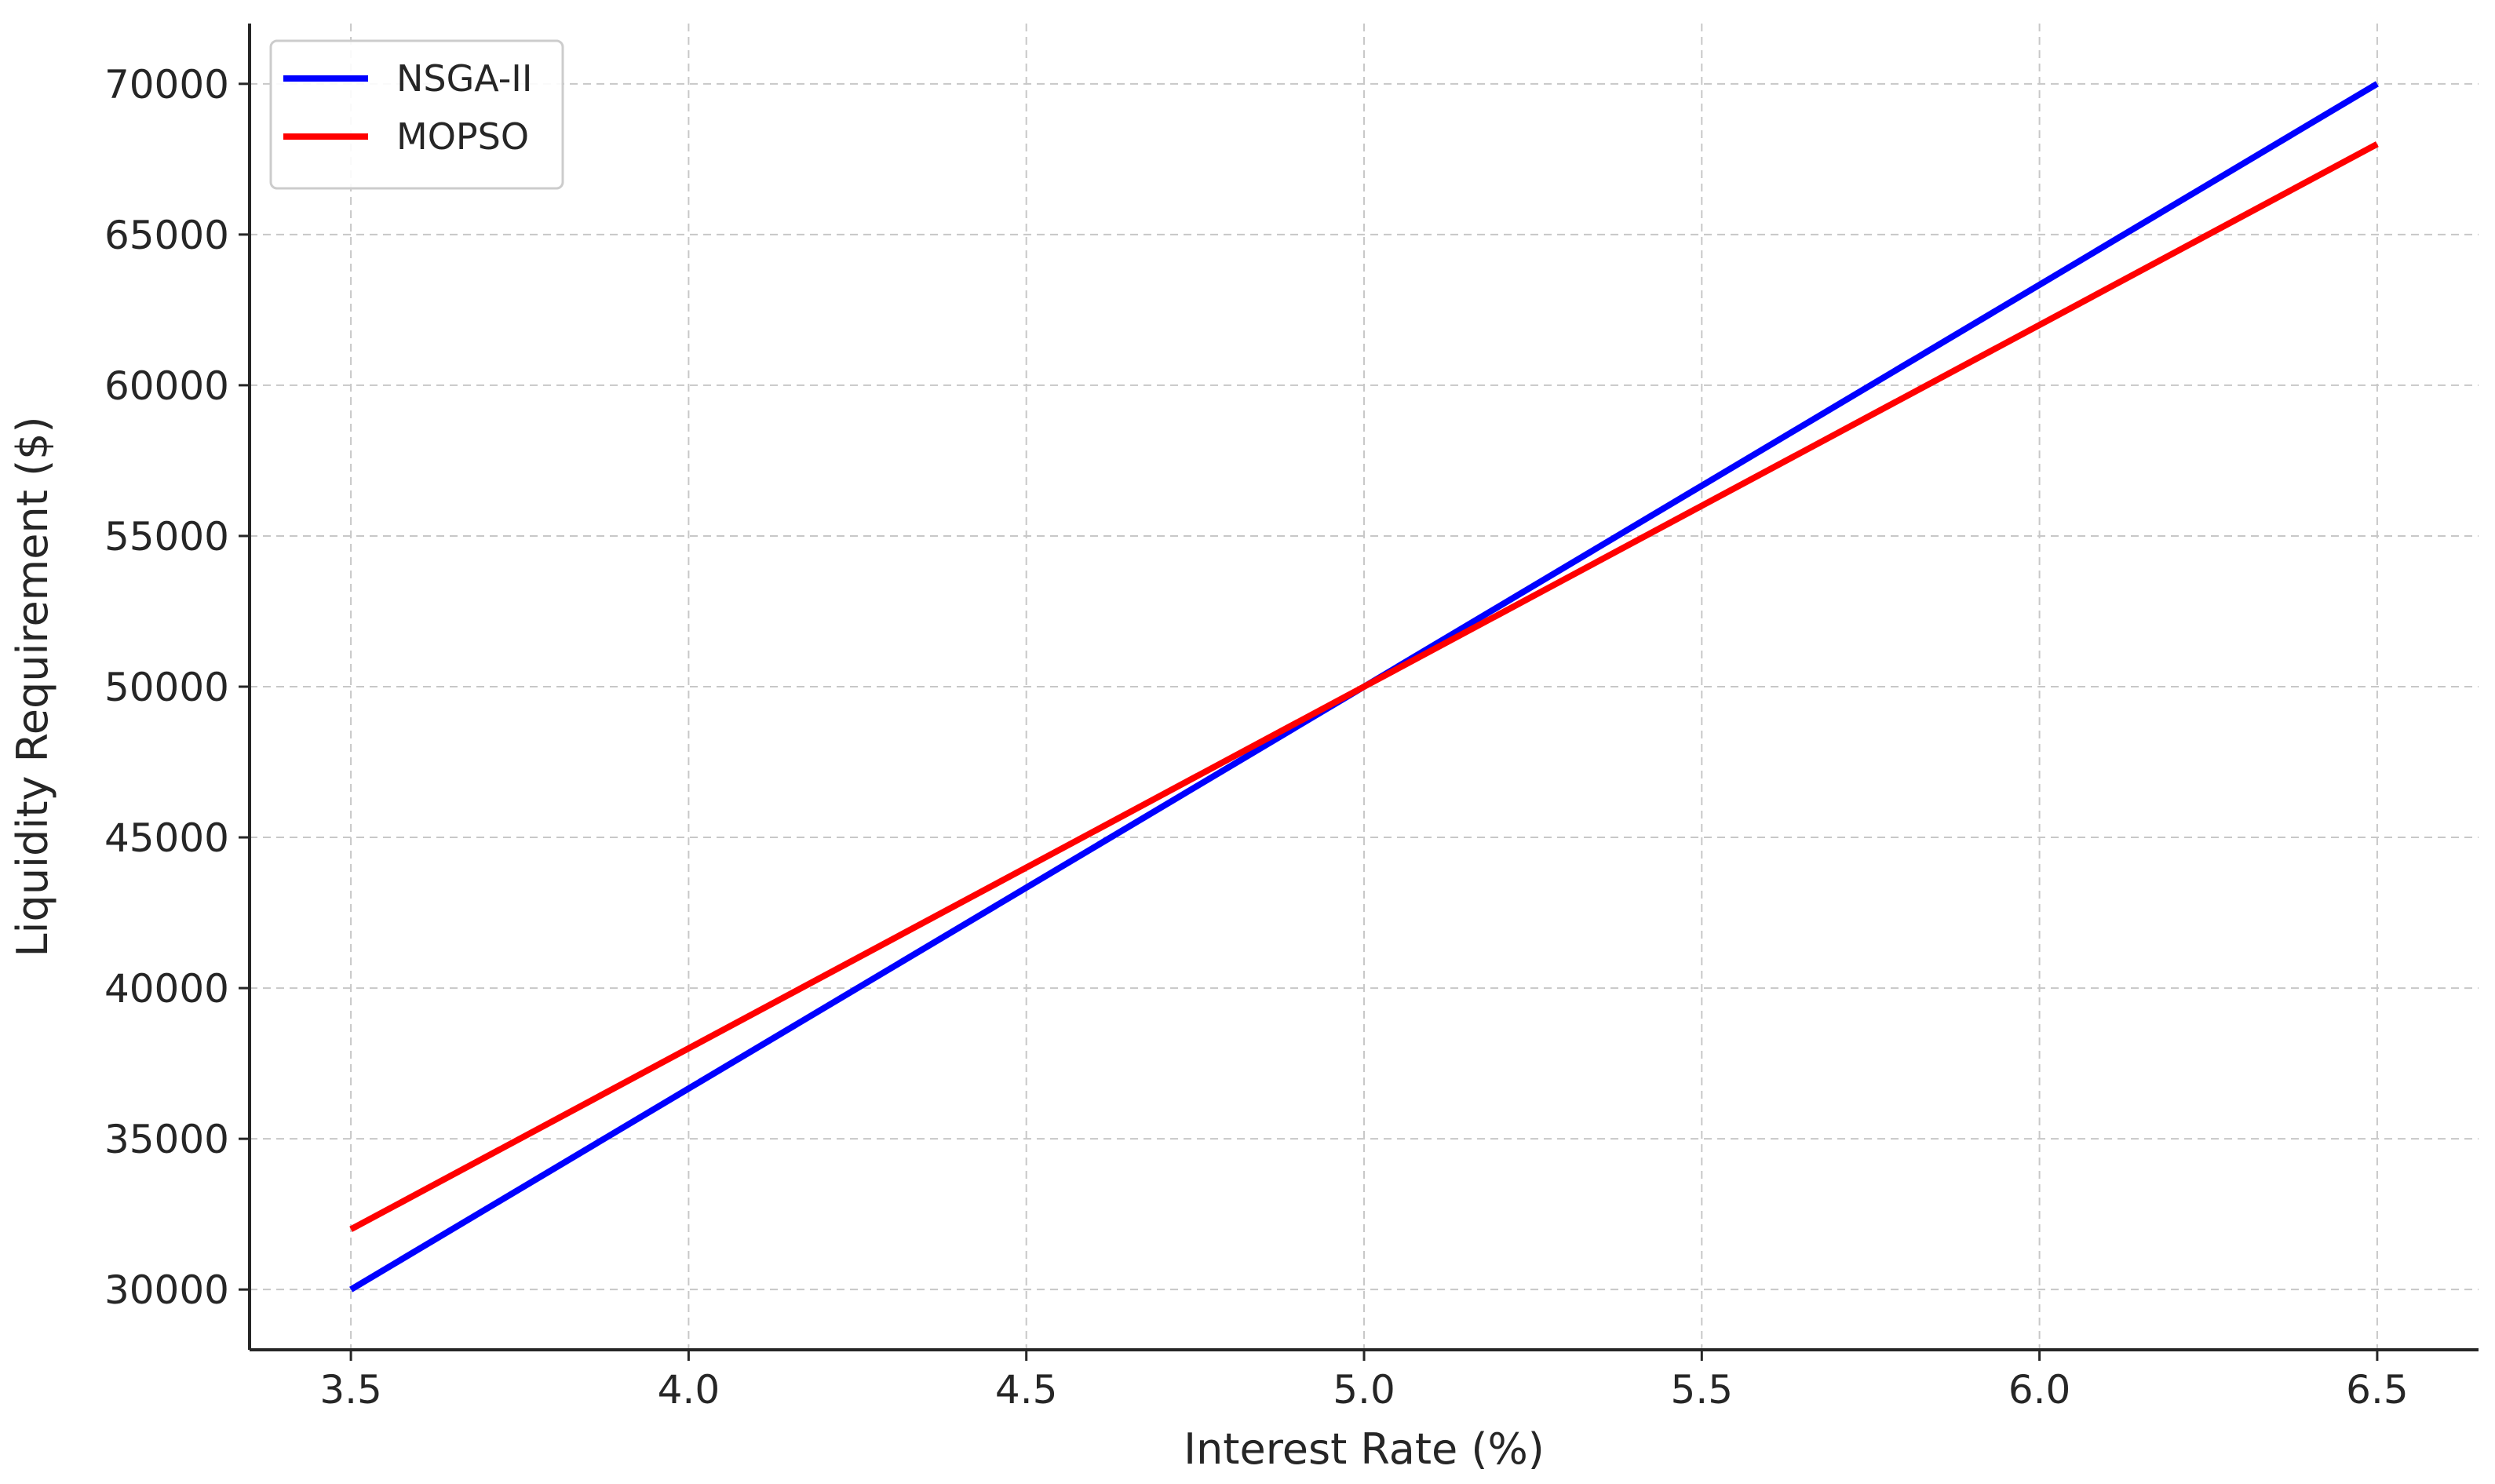  What do you see at coordinates (689, 1390) in the screenshot?
I see `x-tick-label: 4.0` at bounding box center [689, 1390].